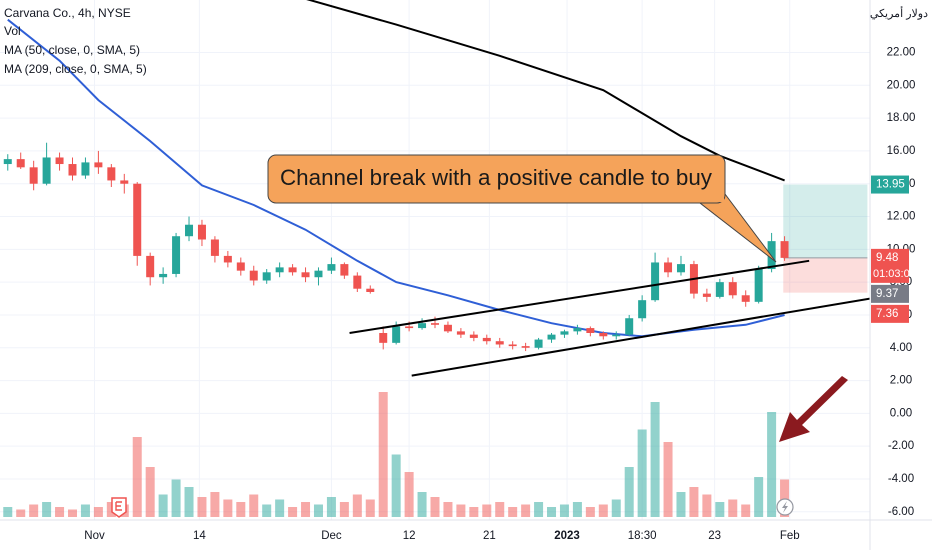 The height and width of the screenshot is (550, 932). I want to click on legend-title: Carvana Co., 4h, NYSE, so click(67, 13).